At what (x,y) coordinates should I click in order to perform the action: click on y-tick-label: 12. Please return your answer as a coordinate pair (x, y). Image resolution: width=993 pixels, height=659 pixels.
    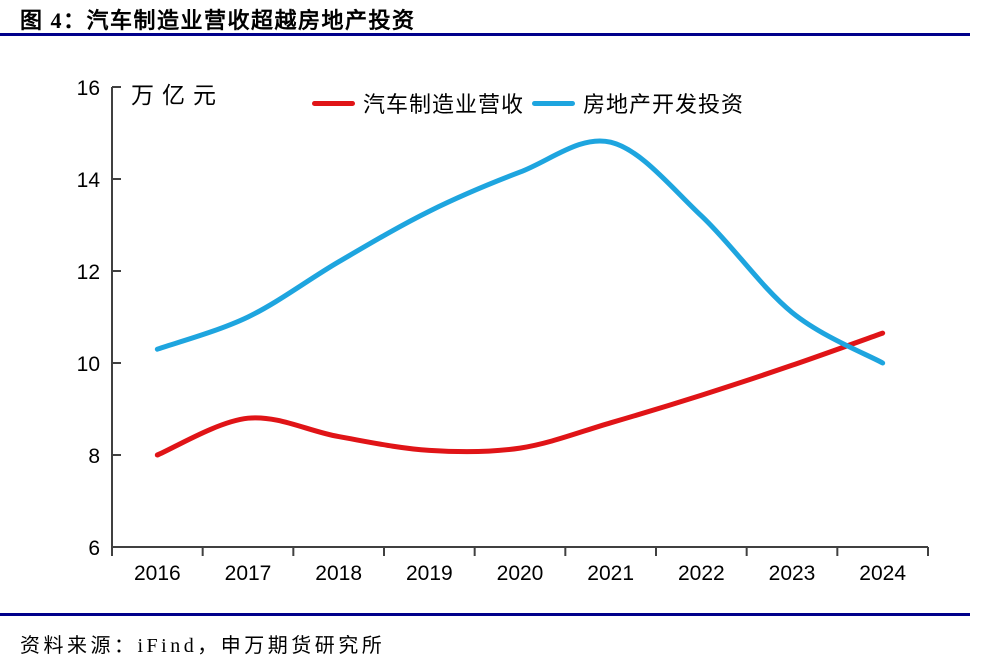
    Looking at the image, I should click on (88, 272).